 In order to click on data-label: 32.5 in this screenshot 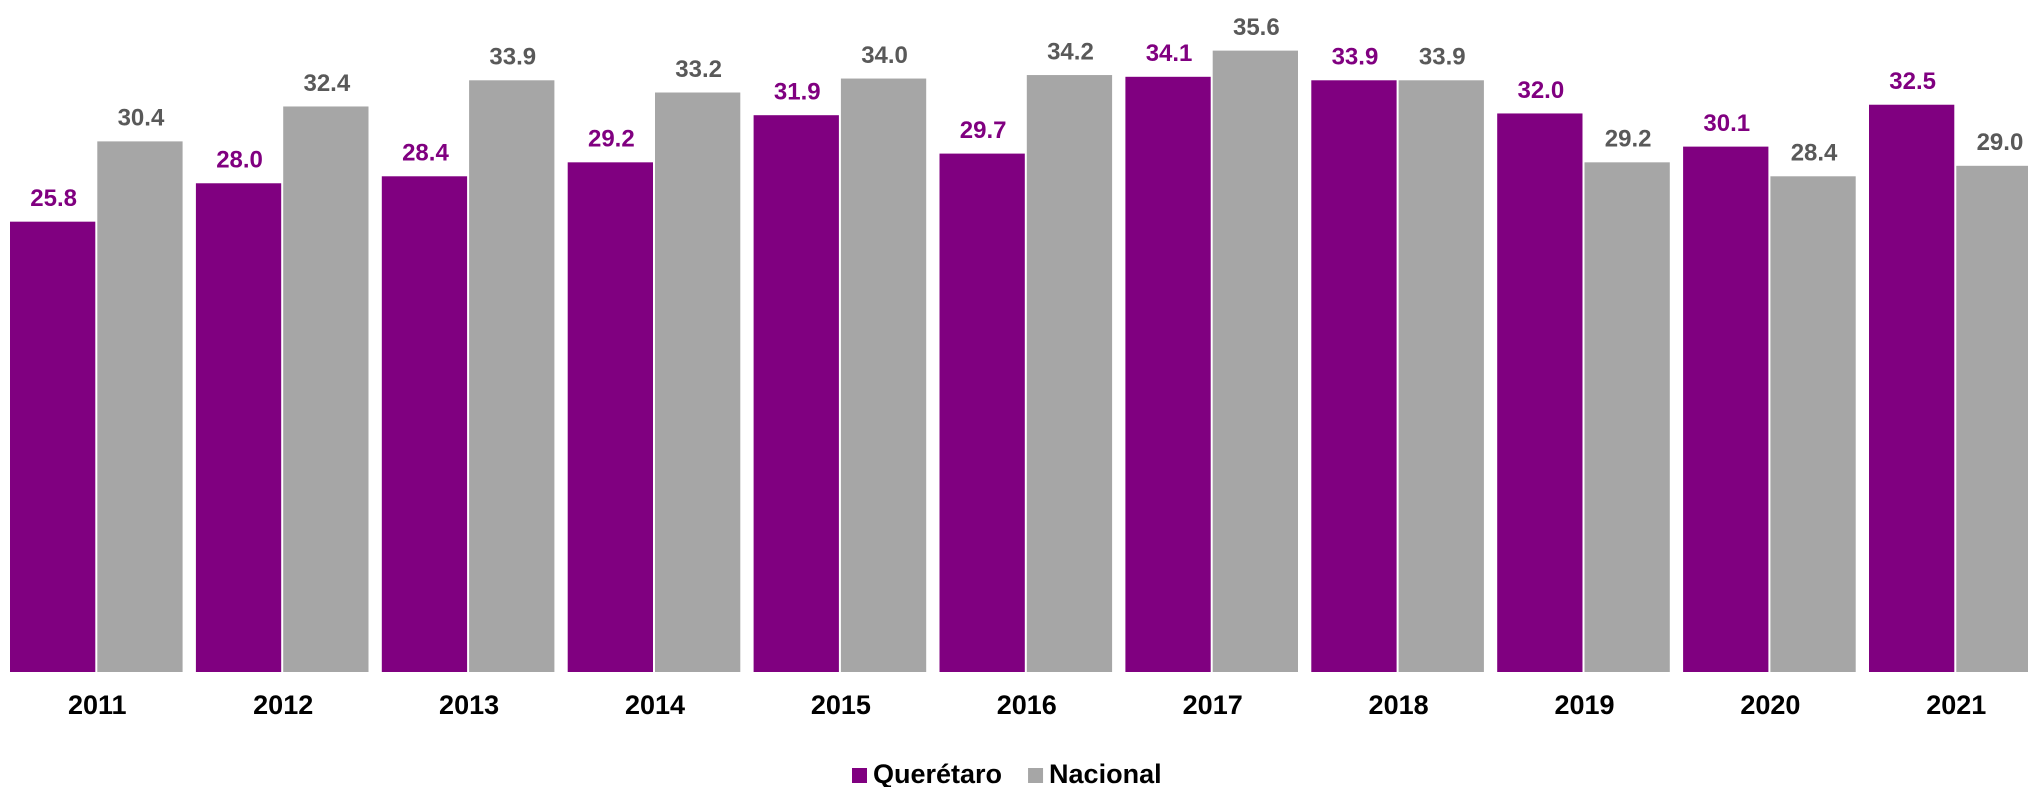, I will do `click(1912, 81)`.